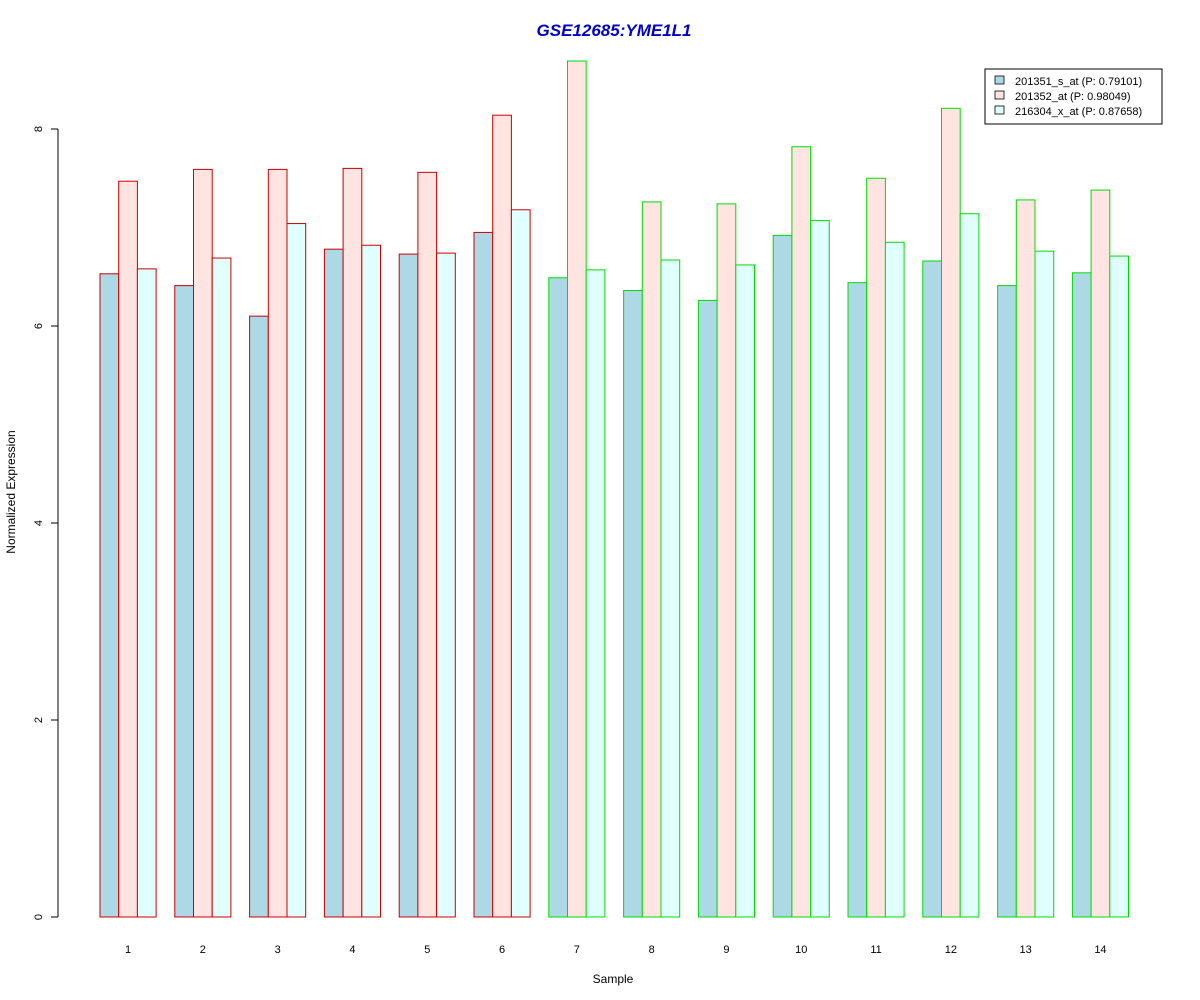  What do you see at coordinates (1078, 82) in the screenshot?
I see `legend-label: 201351_s_at (P: 0.79101)` at bounding box center [1078, 82].